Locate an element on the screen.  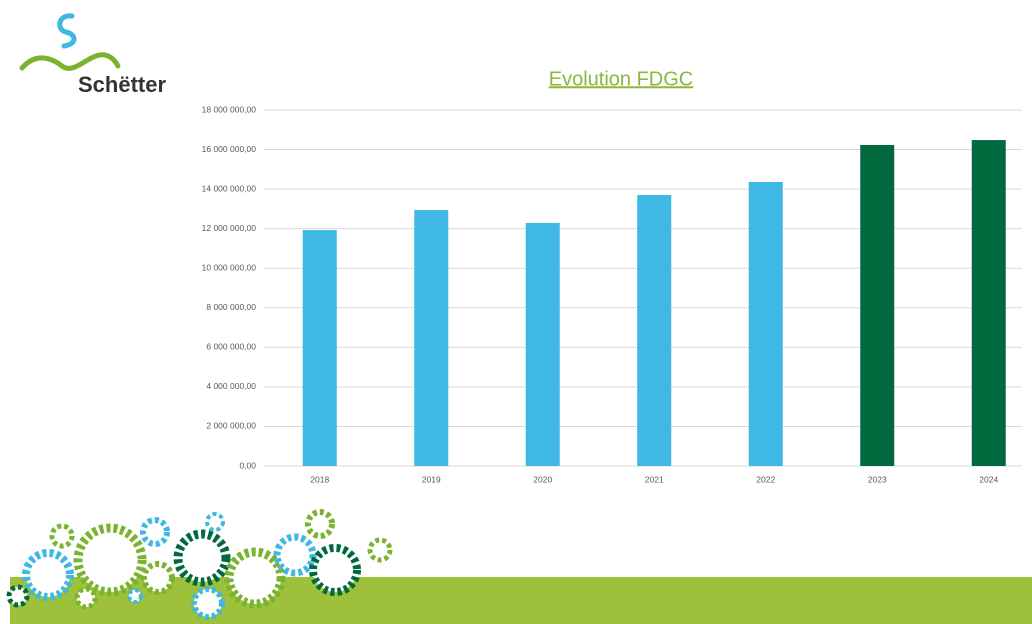
y-tick-label: 16 000 000,00 is located at coordinates (229, 149).